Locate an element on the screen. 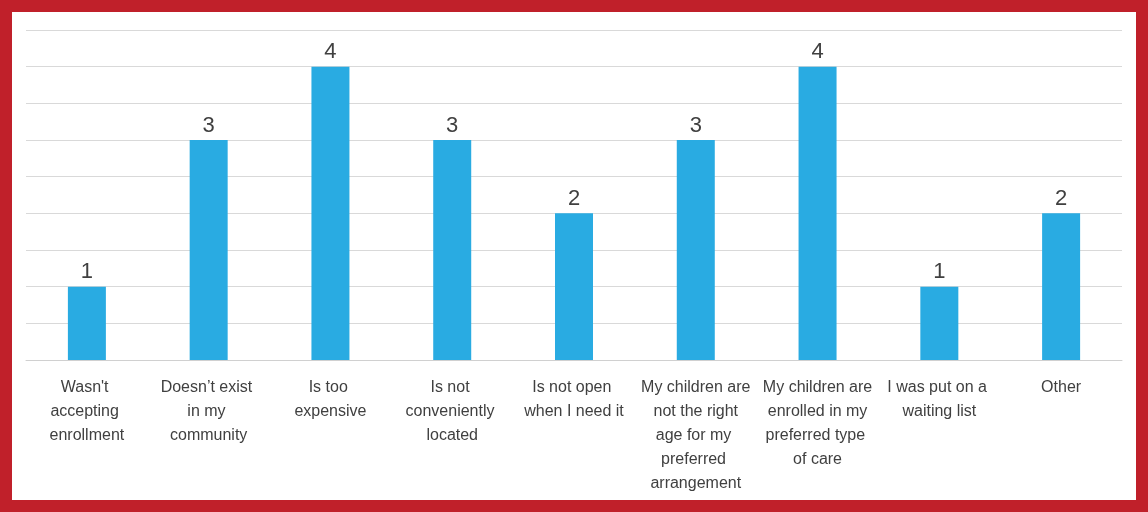  x-tick-label: Doesn’t exist in my community is located at coordinates (208, 410).